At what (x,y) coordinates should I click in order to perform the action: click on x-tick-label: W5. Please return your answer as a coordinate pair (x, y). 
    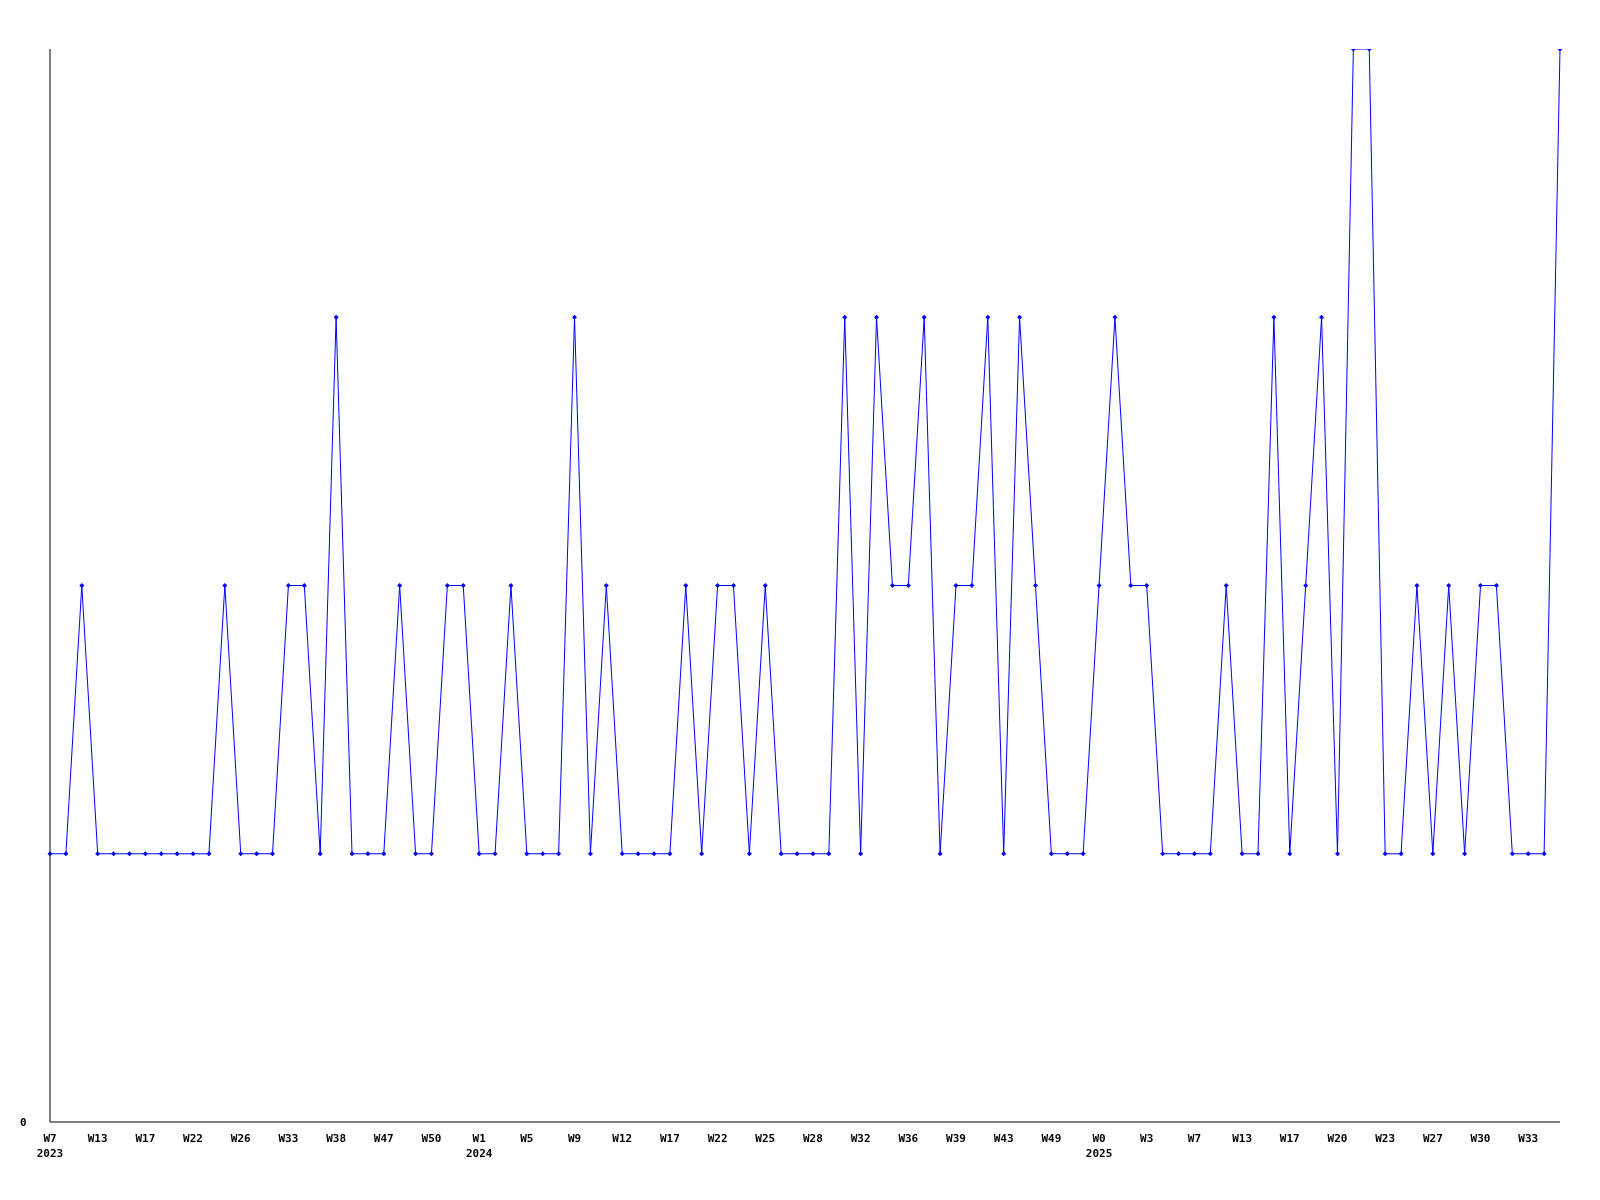
    Looking at the image, I should click on (527, 1138).